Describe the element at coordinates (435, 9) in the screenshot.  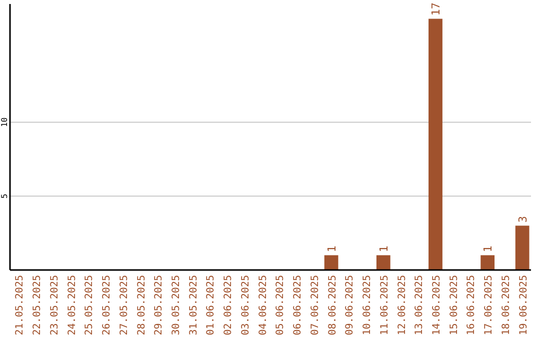
I see `data-label: 17` at that location.